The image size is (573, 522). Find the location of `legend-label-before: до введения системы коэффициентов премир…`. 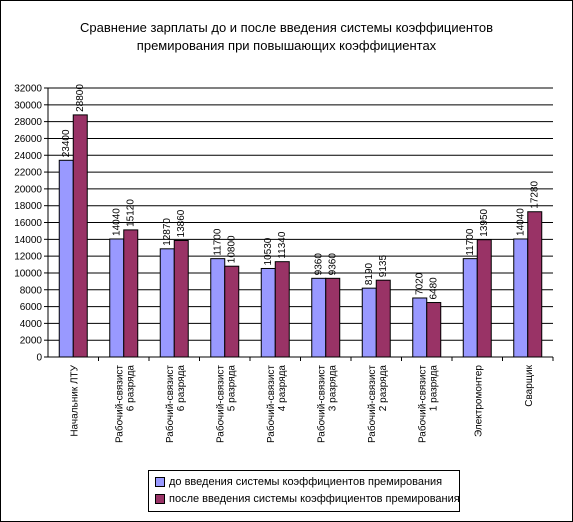

legend-label-before: до введения системы коэффициентов премир… is located at coordinates (306, 482).